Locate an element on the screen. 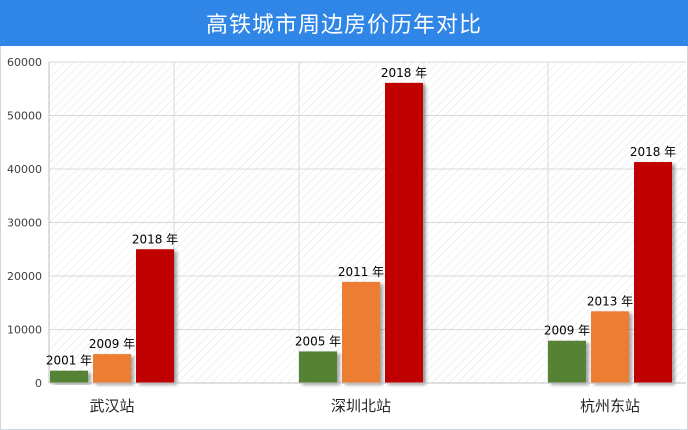 This screenshot has width=688, height=430. y-tick-label: 30000 is located at coordinates (24, 223).